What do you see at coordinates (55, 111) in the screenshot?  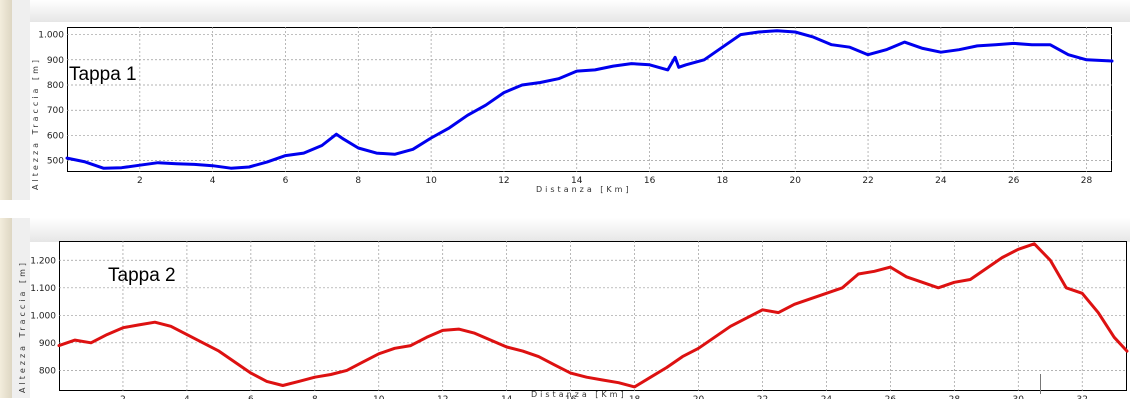 I see `y-tick-label: 700` at bounding box center [55, 111].